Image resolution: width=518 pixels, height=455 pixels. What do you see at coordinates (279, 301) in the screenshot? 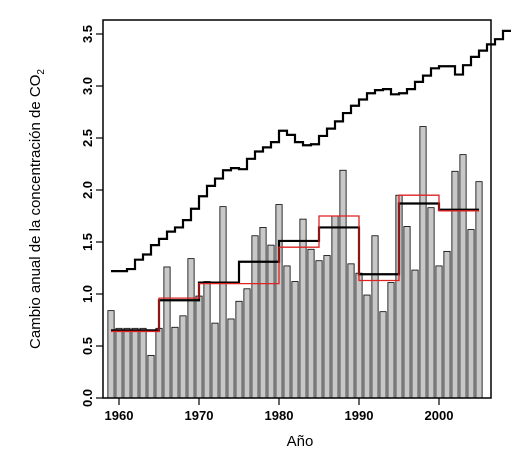
I see `bar-1980` at bounding box center [279, 301].